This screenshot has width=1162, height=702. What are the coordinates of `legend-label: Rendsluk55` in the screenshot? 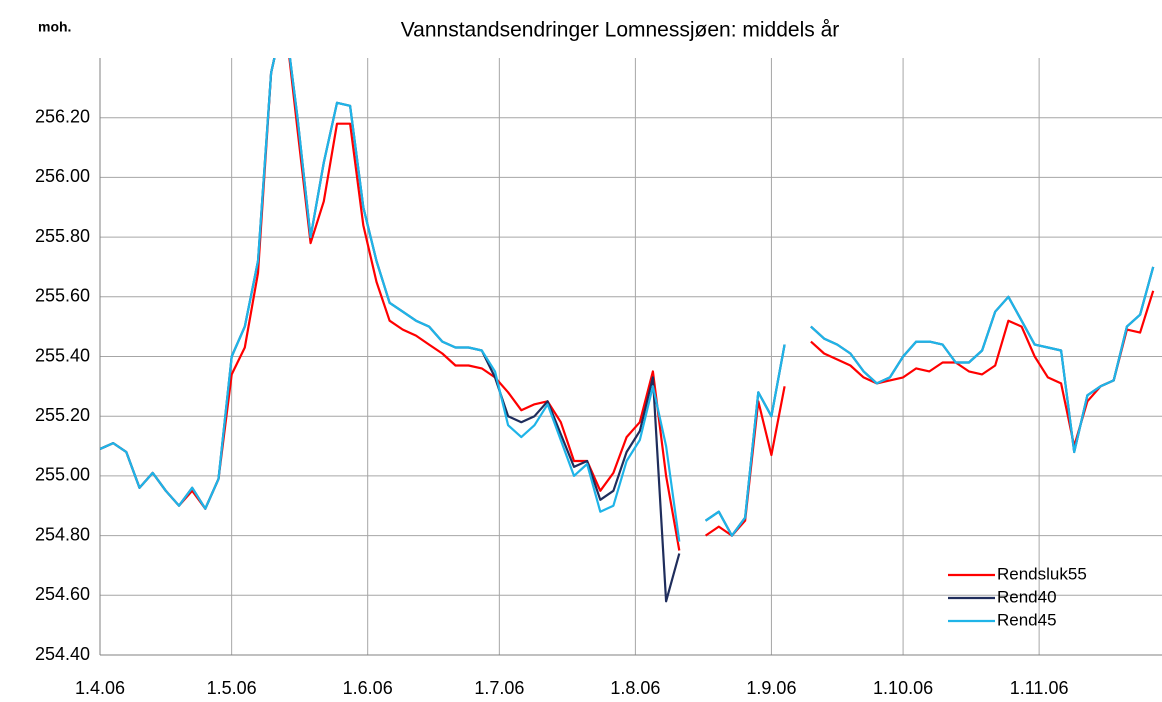 It's located at (1042, 573).